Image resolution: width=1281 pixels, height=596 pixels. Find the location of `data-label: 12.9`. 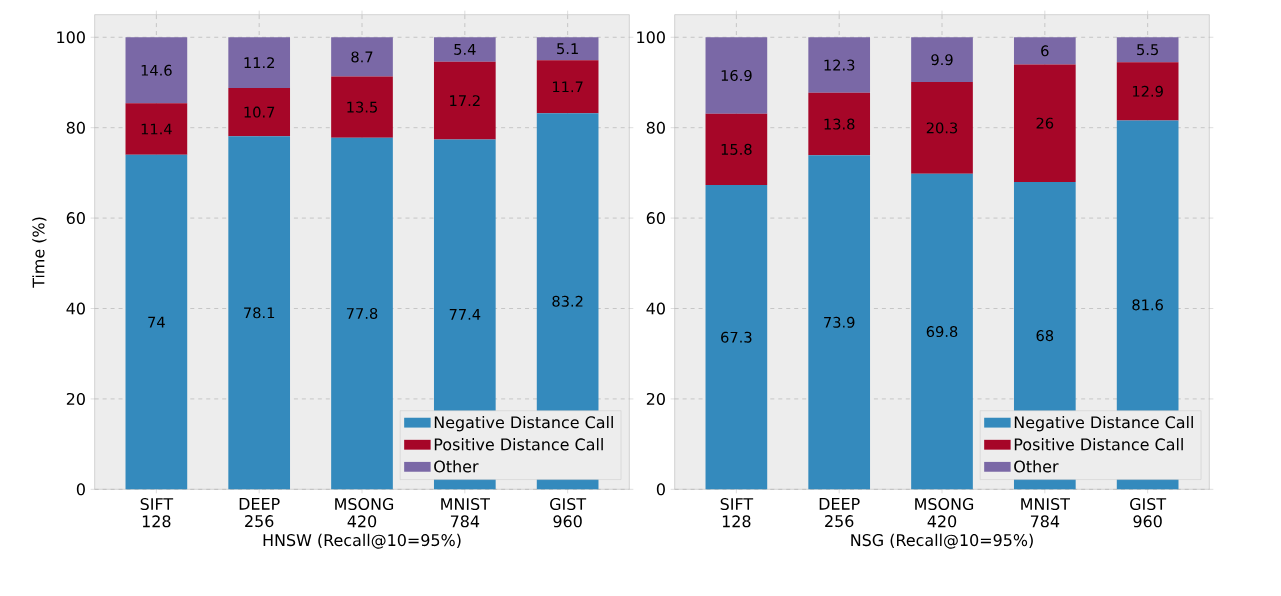

data-label: 12.9 is located at coordinates (1147, 91).